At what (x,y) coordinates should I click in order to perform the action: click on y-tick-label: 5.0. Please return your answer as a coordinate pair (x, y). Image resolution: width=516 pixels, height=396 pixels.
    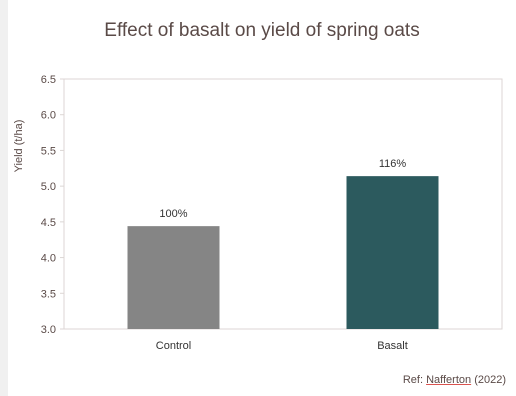
    Looking at the image, I should click on (48, 187).